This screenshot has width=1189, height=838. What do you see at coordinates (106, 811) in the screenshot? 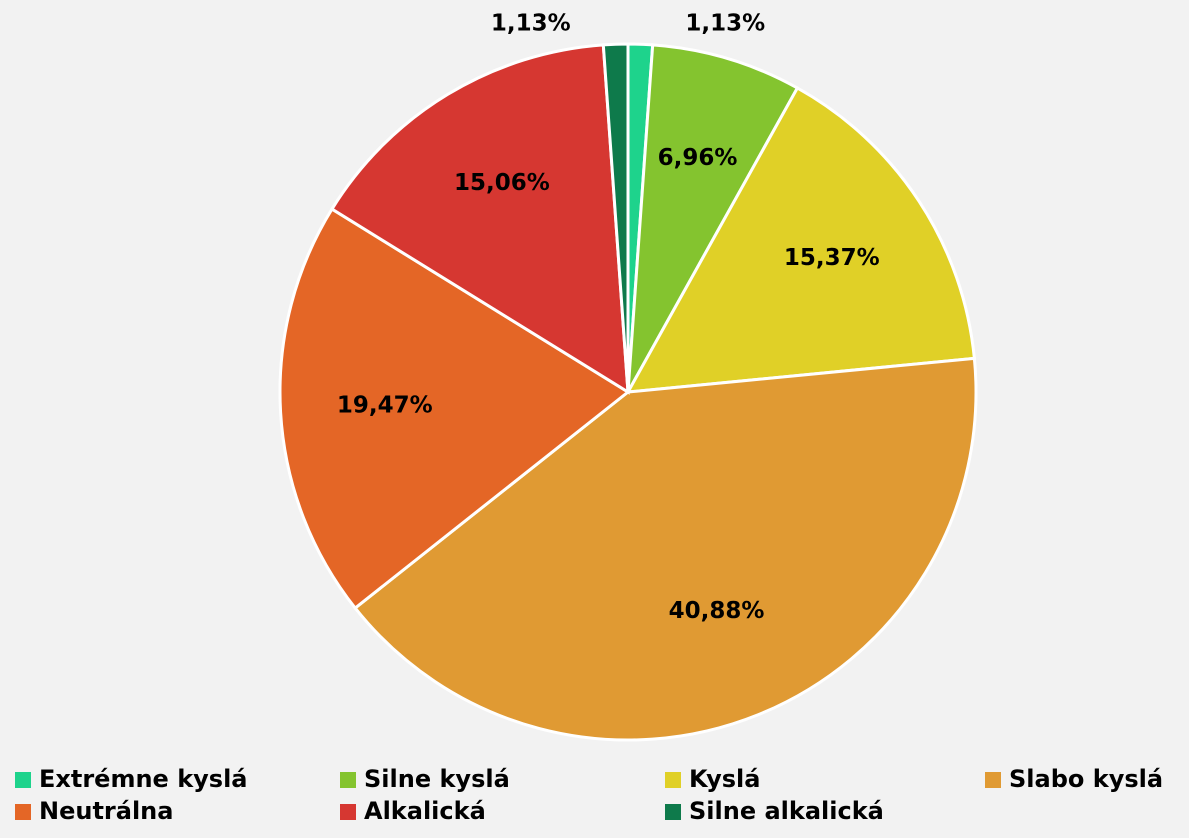
I see `legend-label: Neutrálna` at bounding box center [106, 811].